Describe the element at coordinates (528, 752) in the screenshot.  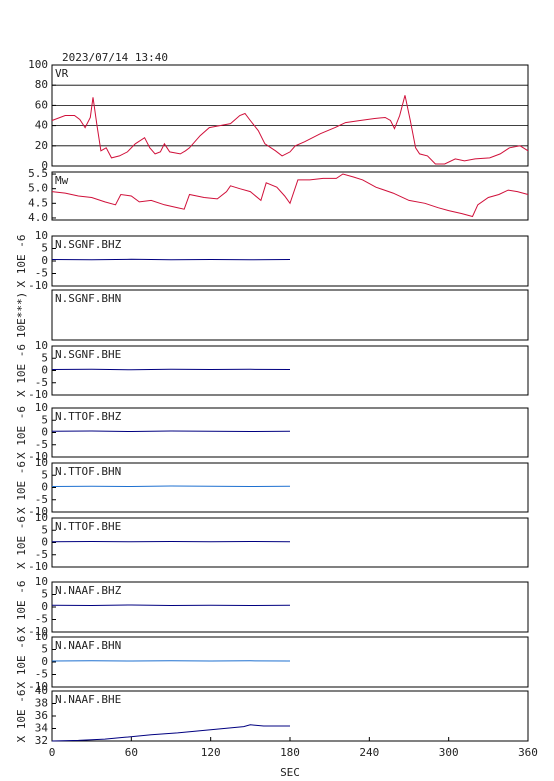
I see `x-tick-label: 360` at that location.